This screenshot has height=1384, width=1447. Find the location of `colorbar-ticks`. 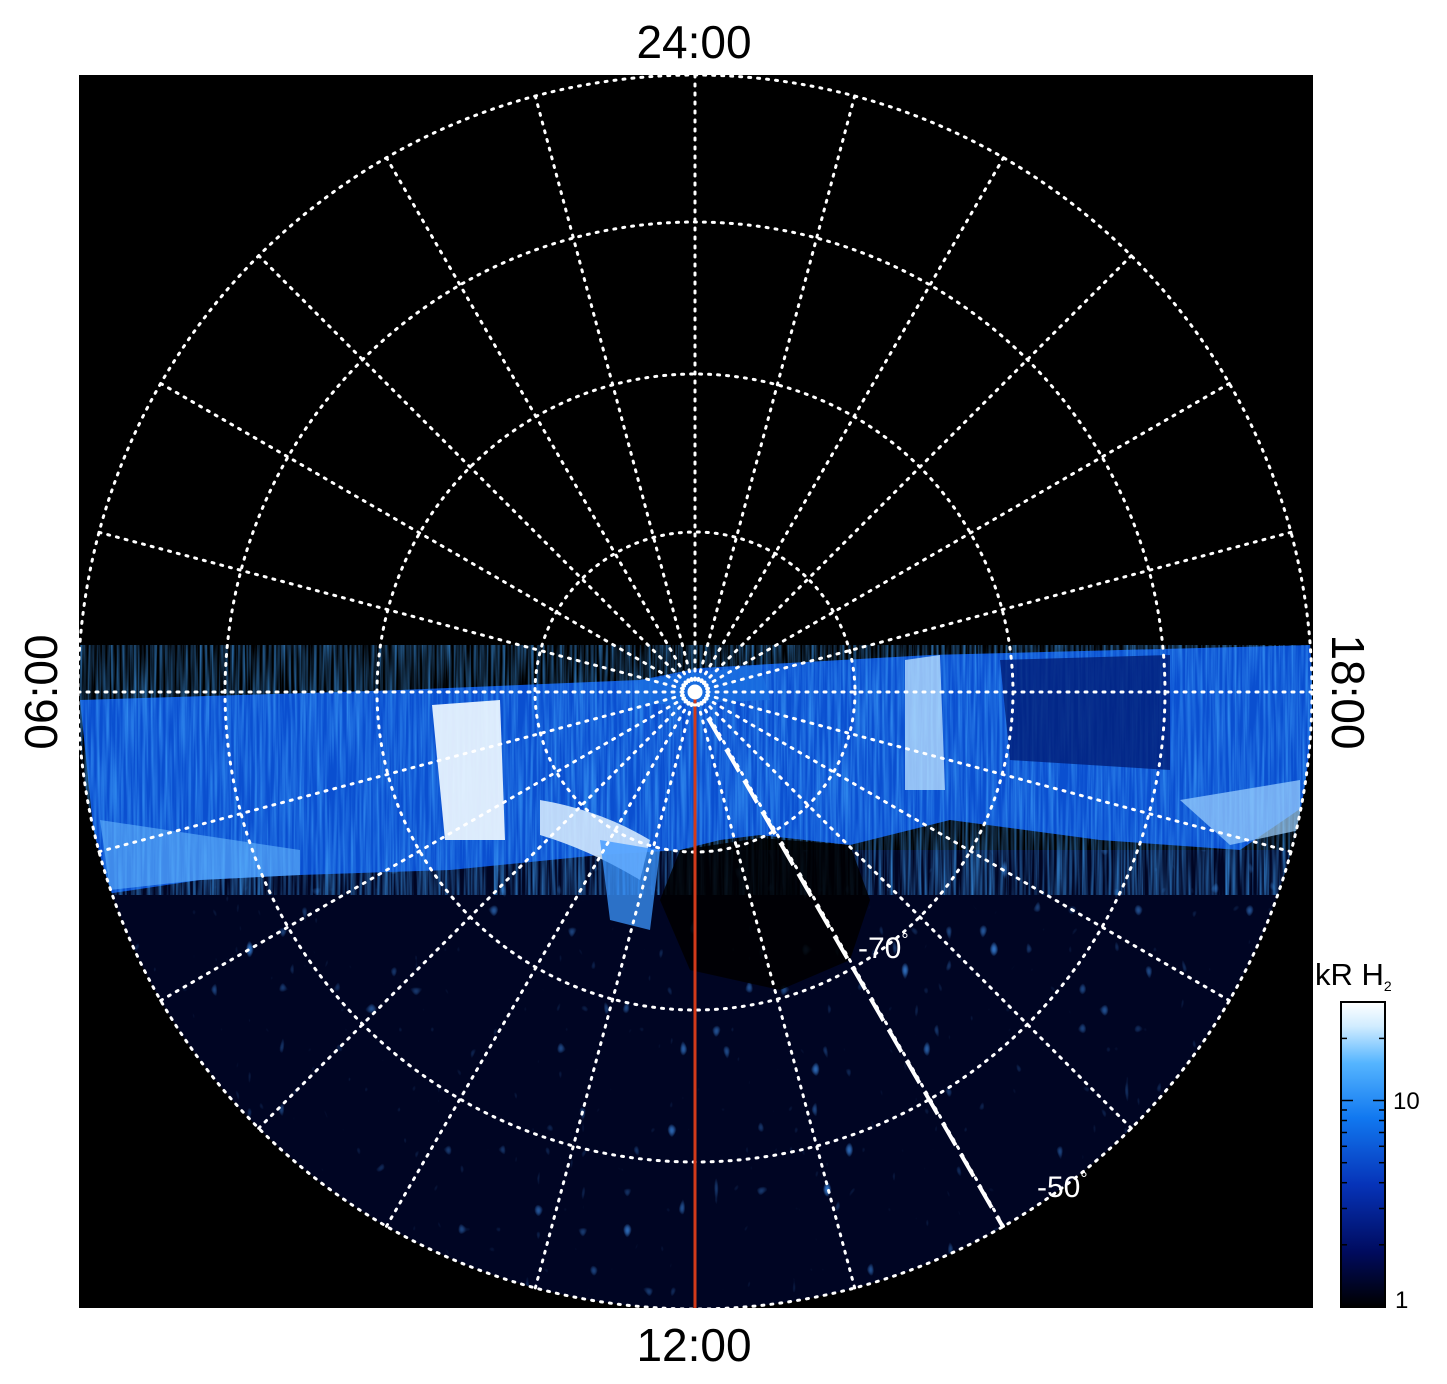

colorbar-ticks is located at coordinates (1363, 1123).